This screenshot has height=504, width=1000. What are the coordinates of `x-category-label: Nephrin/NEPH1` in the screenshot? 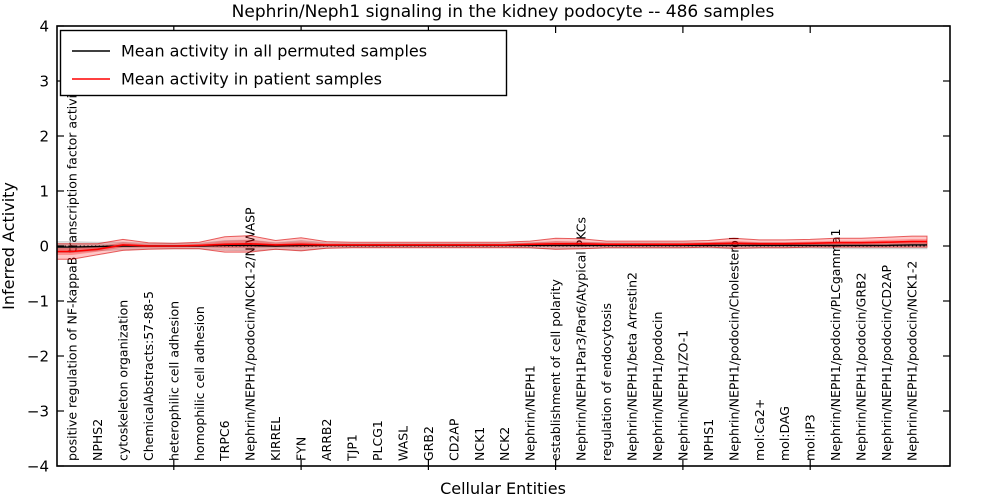 It's located at (530, 413).